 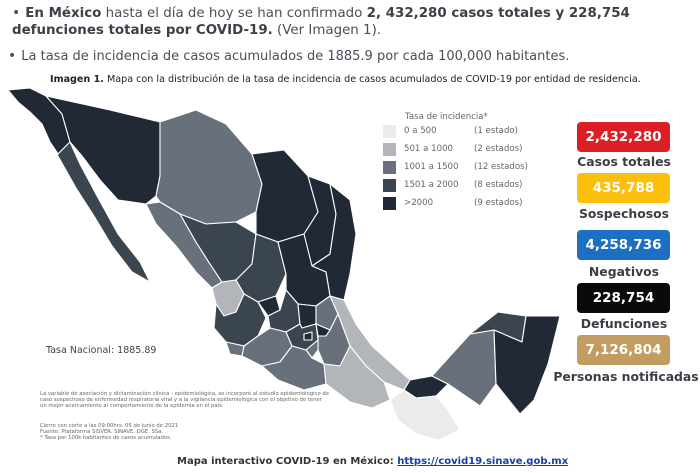 I want to click on legend-count: (2 estados), so click(x=498, y=149).